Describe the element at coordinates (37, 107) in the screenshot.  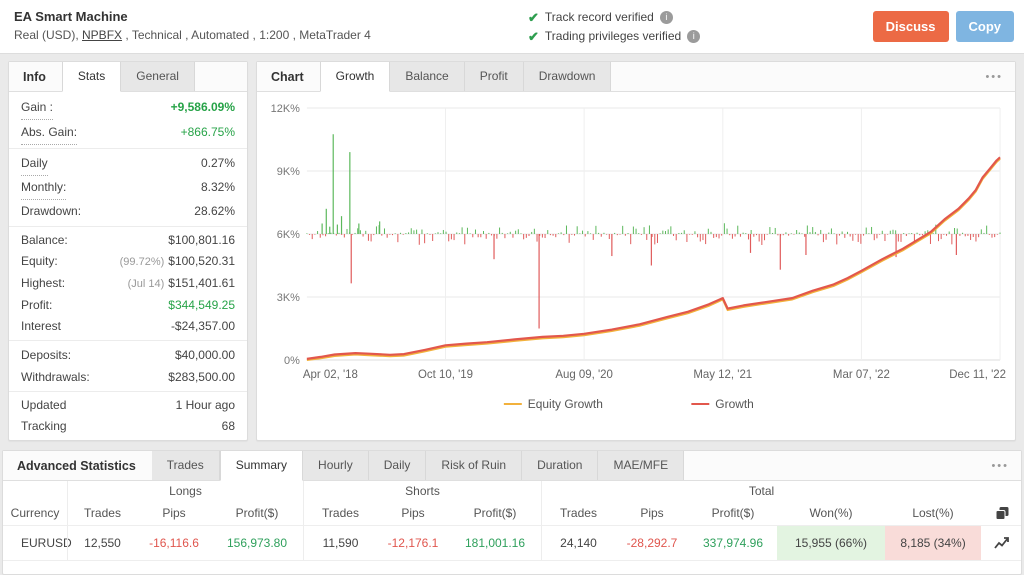
I see `stat-label: Gain :` at that location.